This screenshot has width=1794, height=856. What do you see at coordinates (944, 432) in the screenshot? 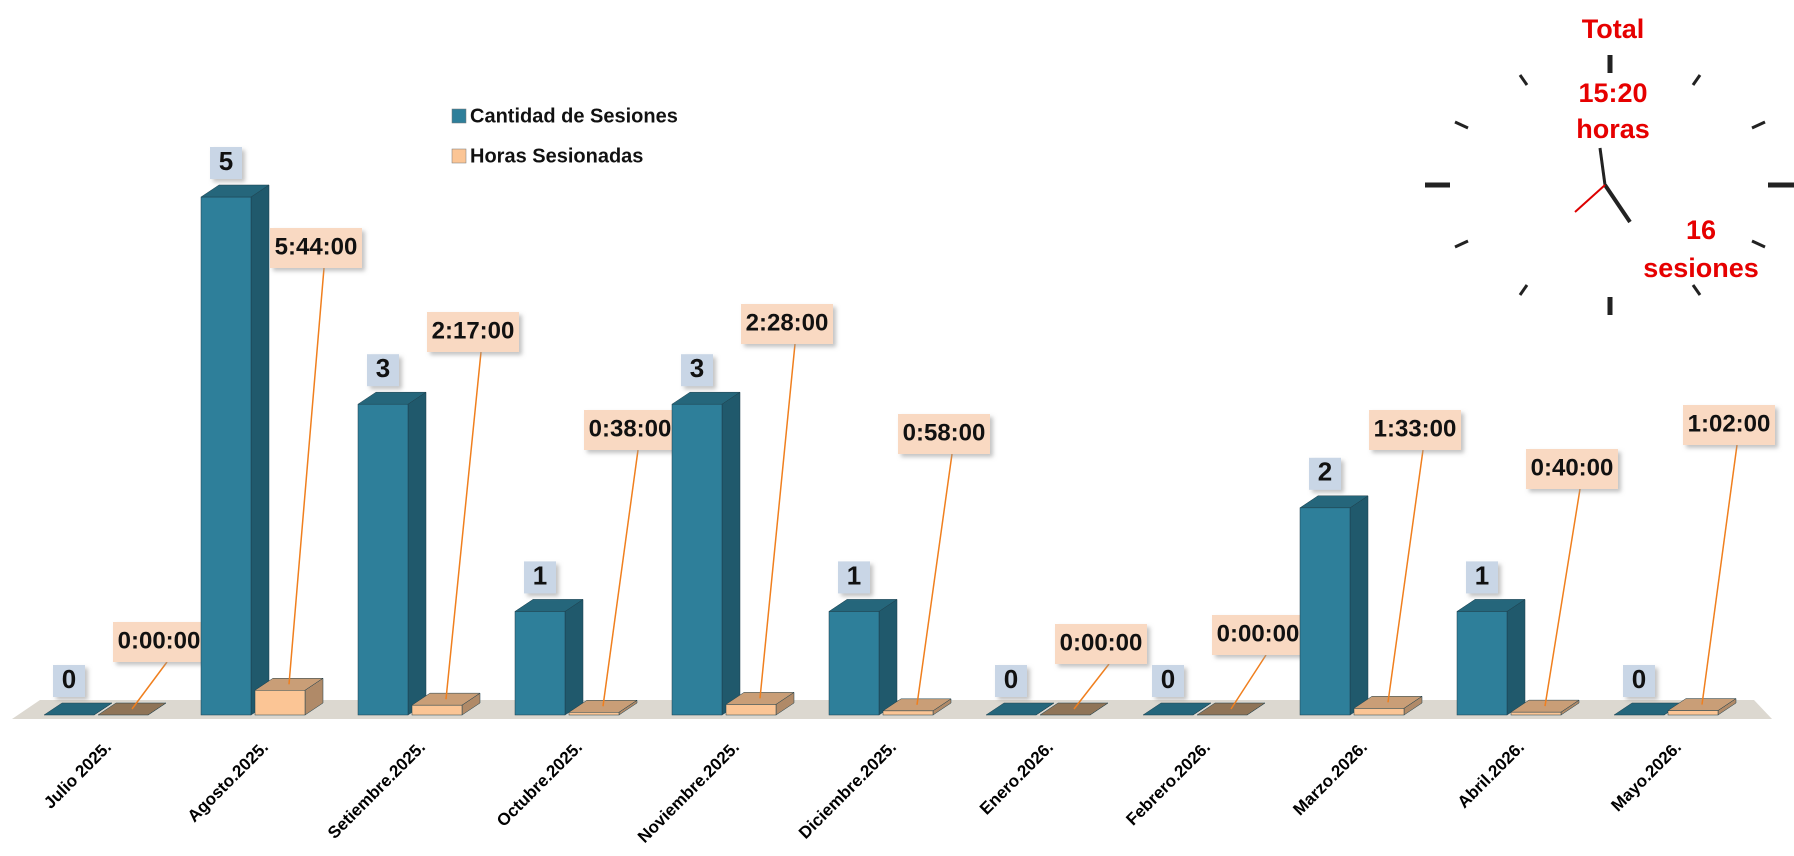
I see `value-label: 0:58:00` at bounding box center [944, 432].